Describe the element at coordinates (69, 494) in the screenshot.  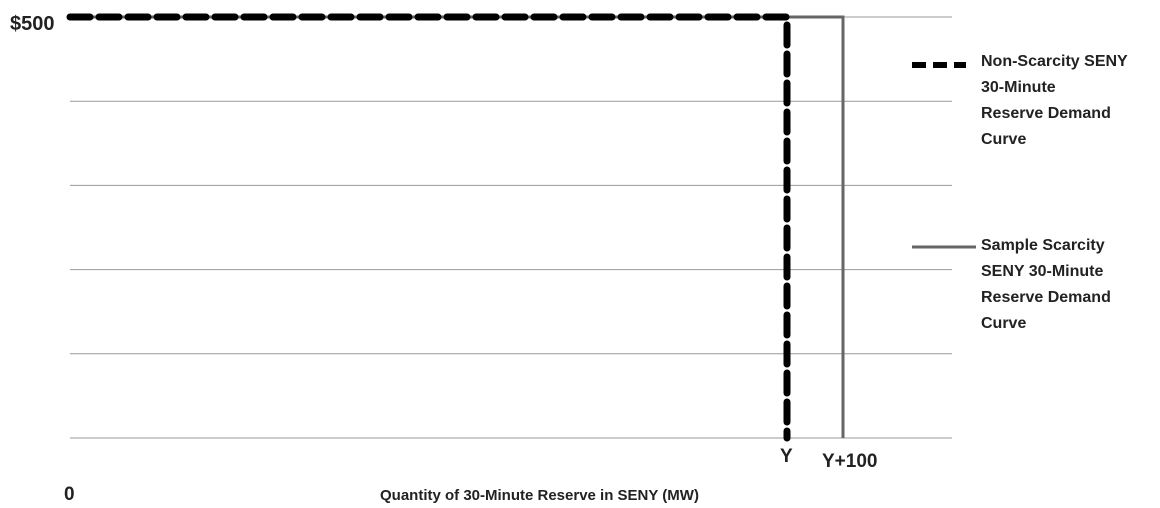
I see `origin-label: 0` at that location.